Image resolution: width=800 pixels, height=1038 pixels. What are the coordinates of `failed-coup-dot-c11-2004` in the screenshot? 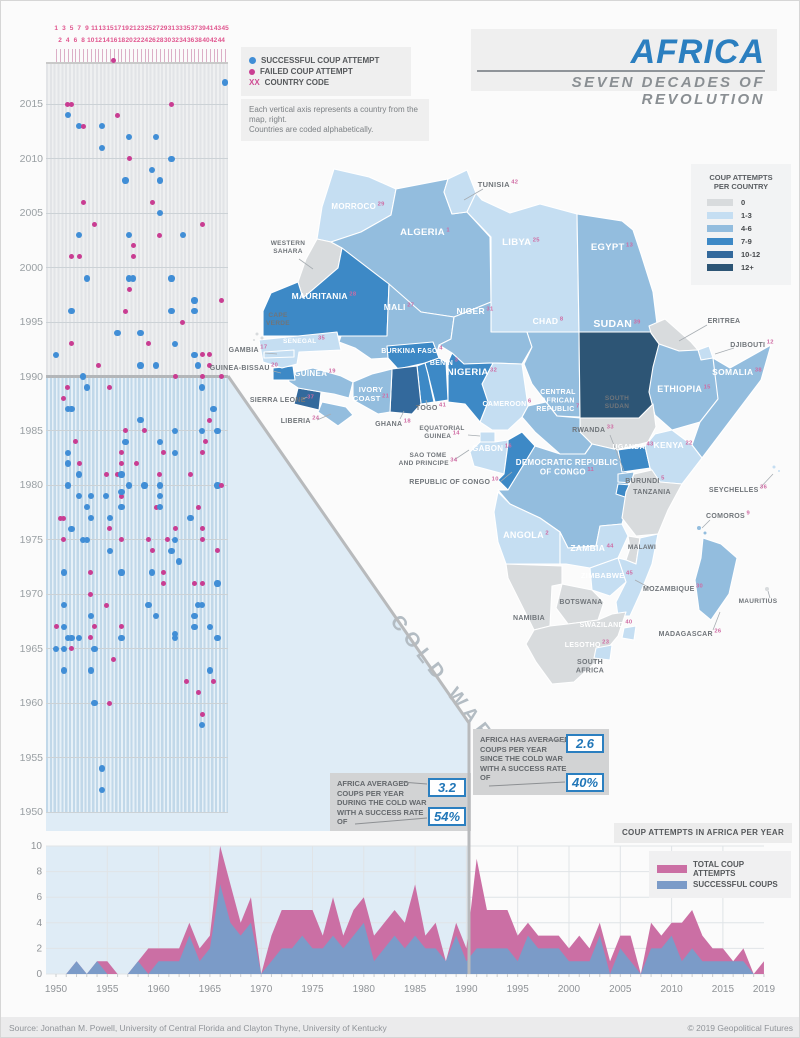 It's located at (95, 224).